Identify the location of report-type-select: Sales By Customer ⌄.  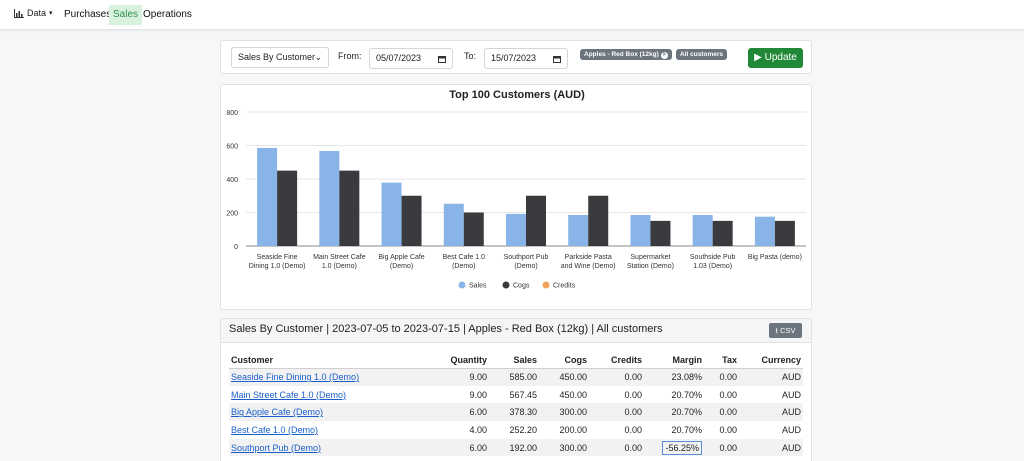
(280, 57).